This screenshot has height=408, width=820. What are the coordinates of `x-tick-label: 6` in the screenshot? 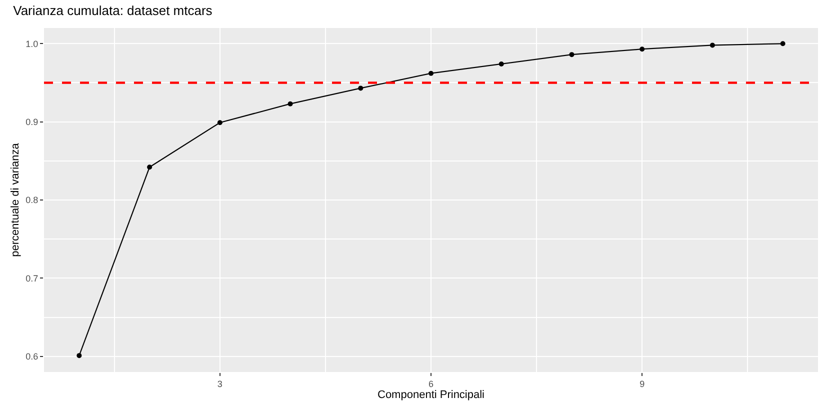 It's located at (431, 383).